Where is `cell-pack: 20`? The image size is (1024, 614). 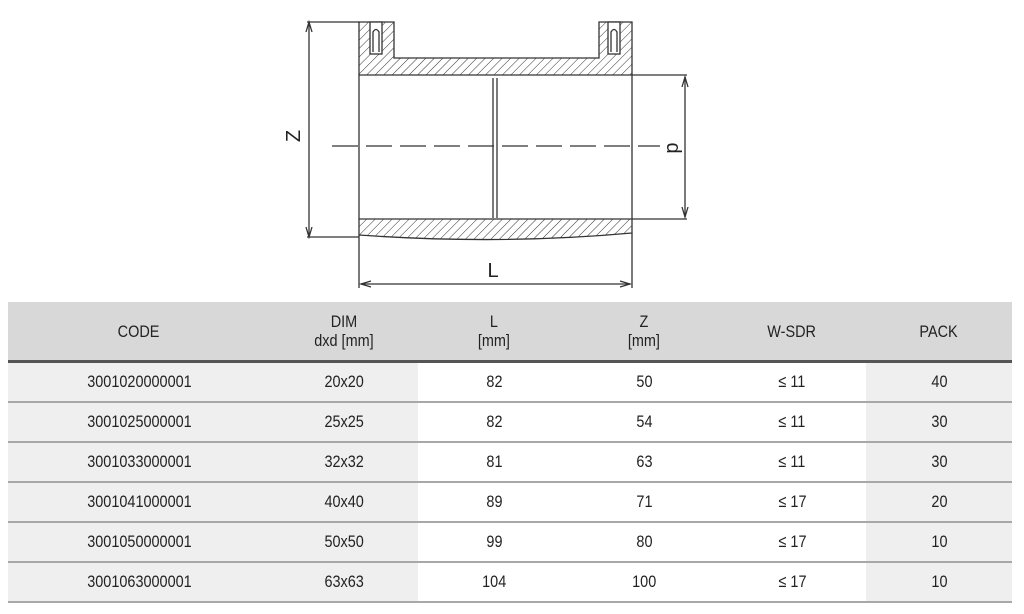 cell-pack: 20 is located at coordinates (939, 502).